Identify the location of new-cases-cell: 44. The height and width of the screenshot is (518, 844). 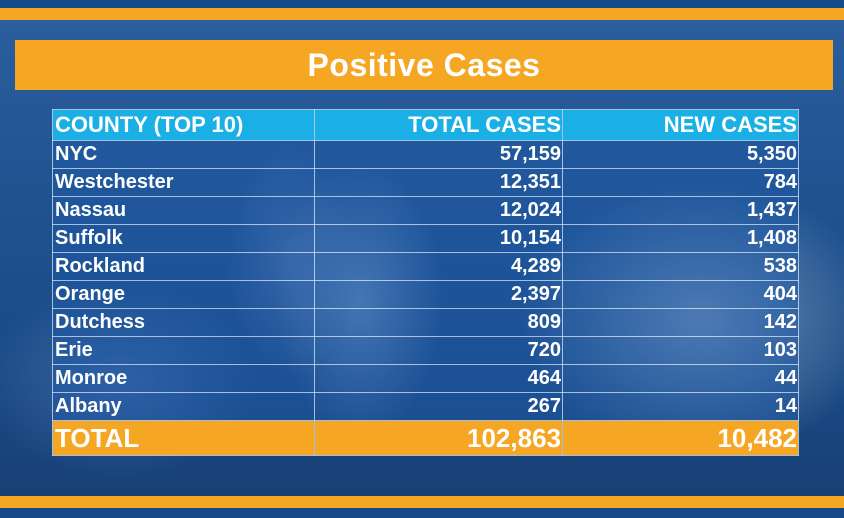
(680, 378).